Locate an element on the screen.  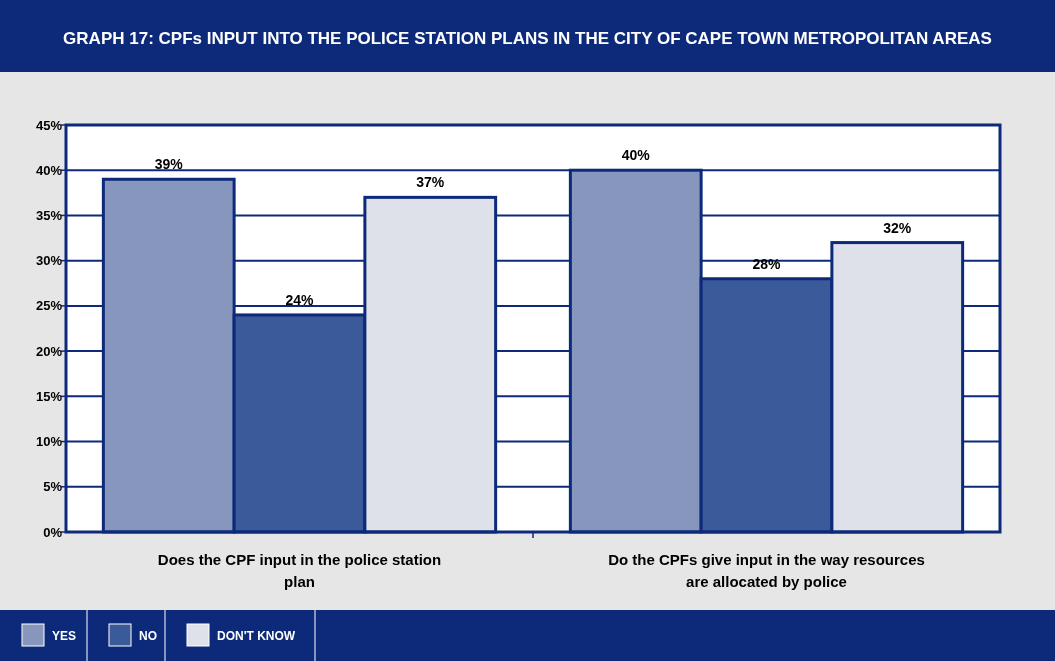
data-label: 39% is located at coordinates (169, 164).